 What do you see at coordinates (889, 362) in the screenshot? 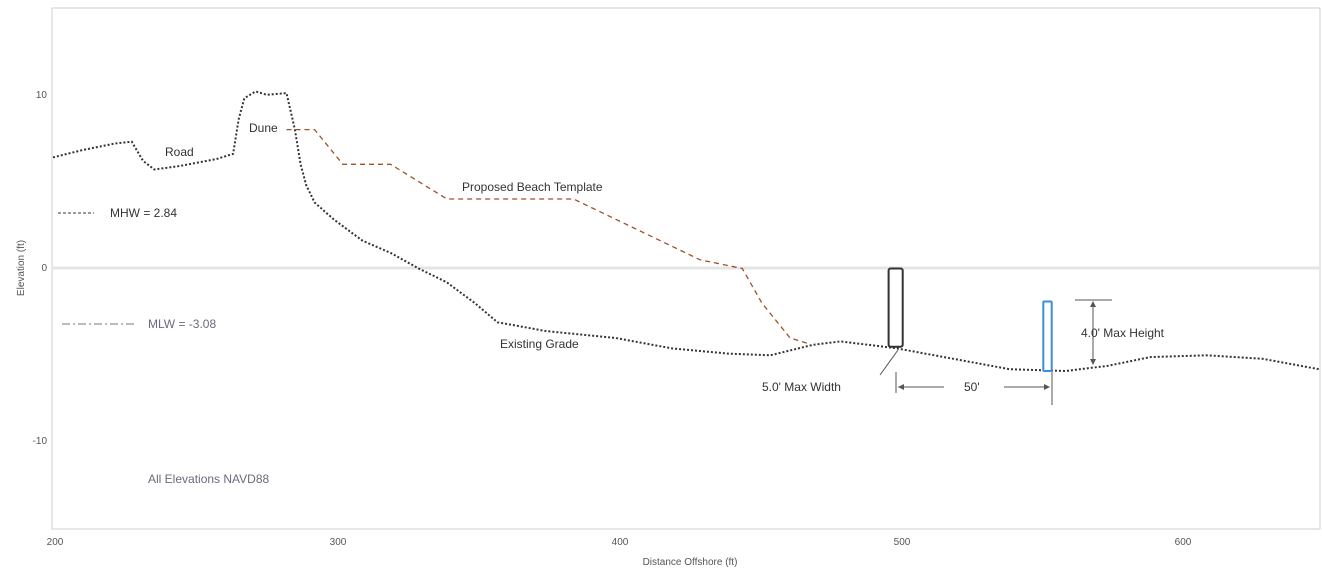
I see `max-width-leader` at bounding box center [889, 362].